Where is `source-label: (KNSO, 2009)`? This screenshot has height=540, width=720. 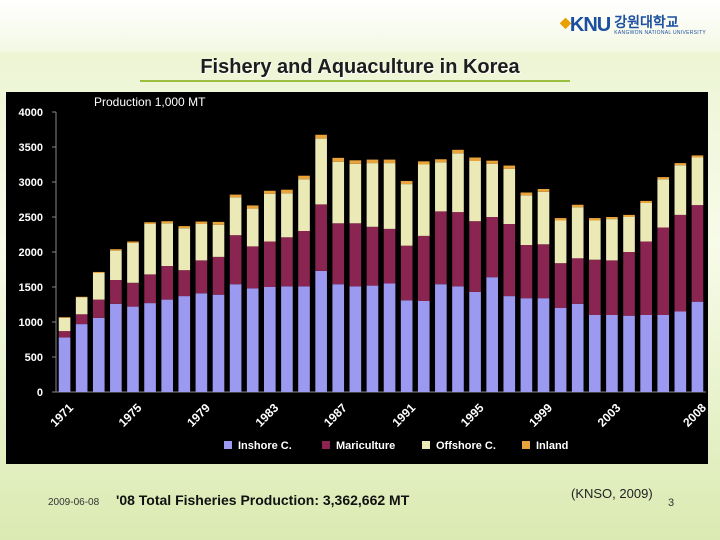 source-label: (KNSO, 2009) is located at coordinates (612, 493).